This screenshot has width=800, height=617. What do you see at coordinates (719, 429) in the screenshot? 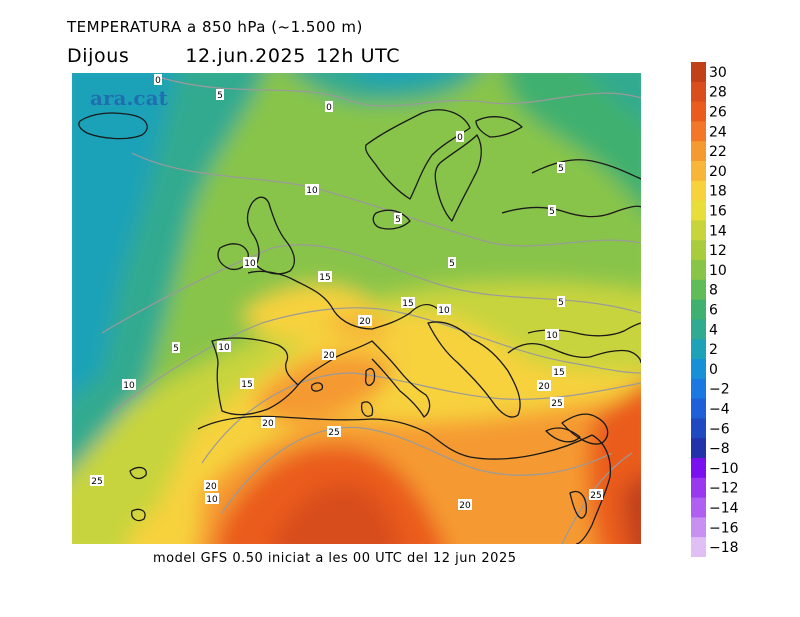
I see `legend-label: −6` at bounding box center [719, 429].